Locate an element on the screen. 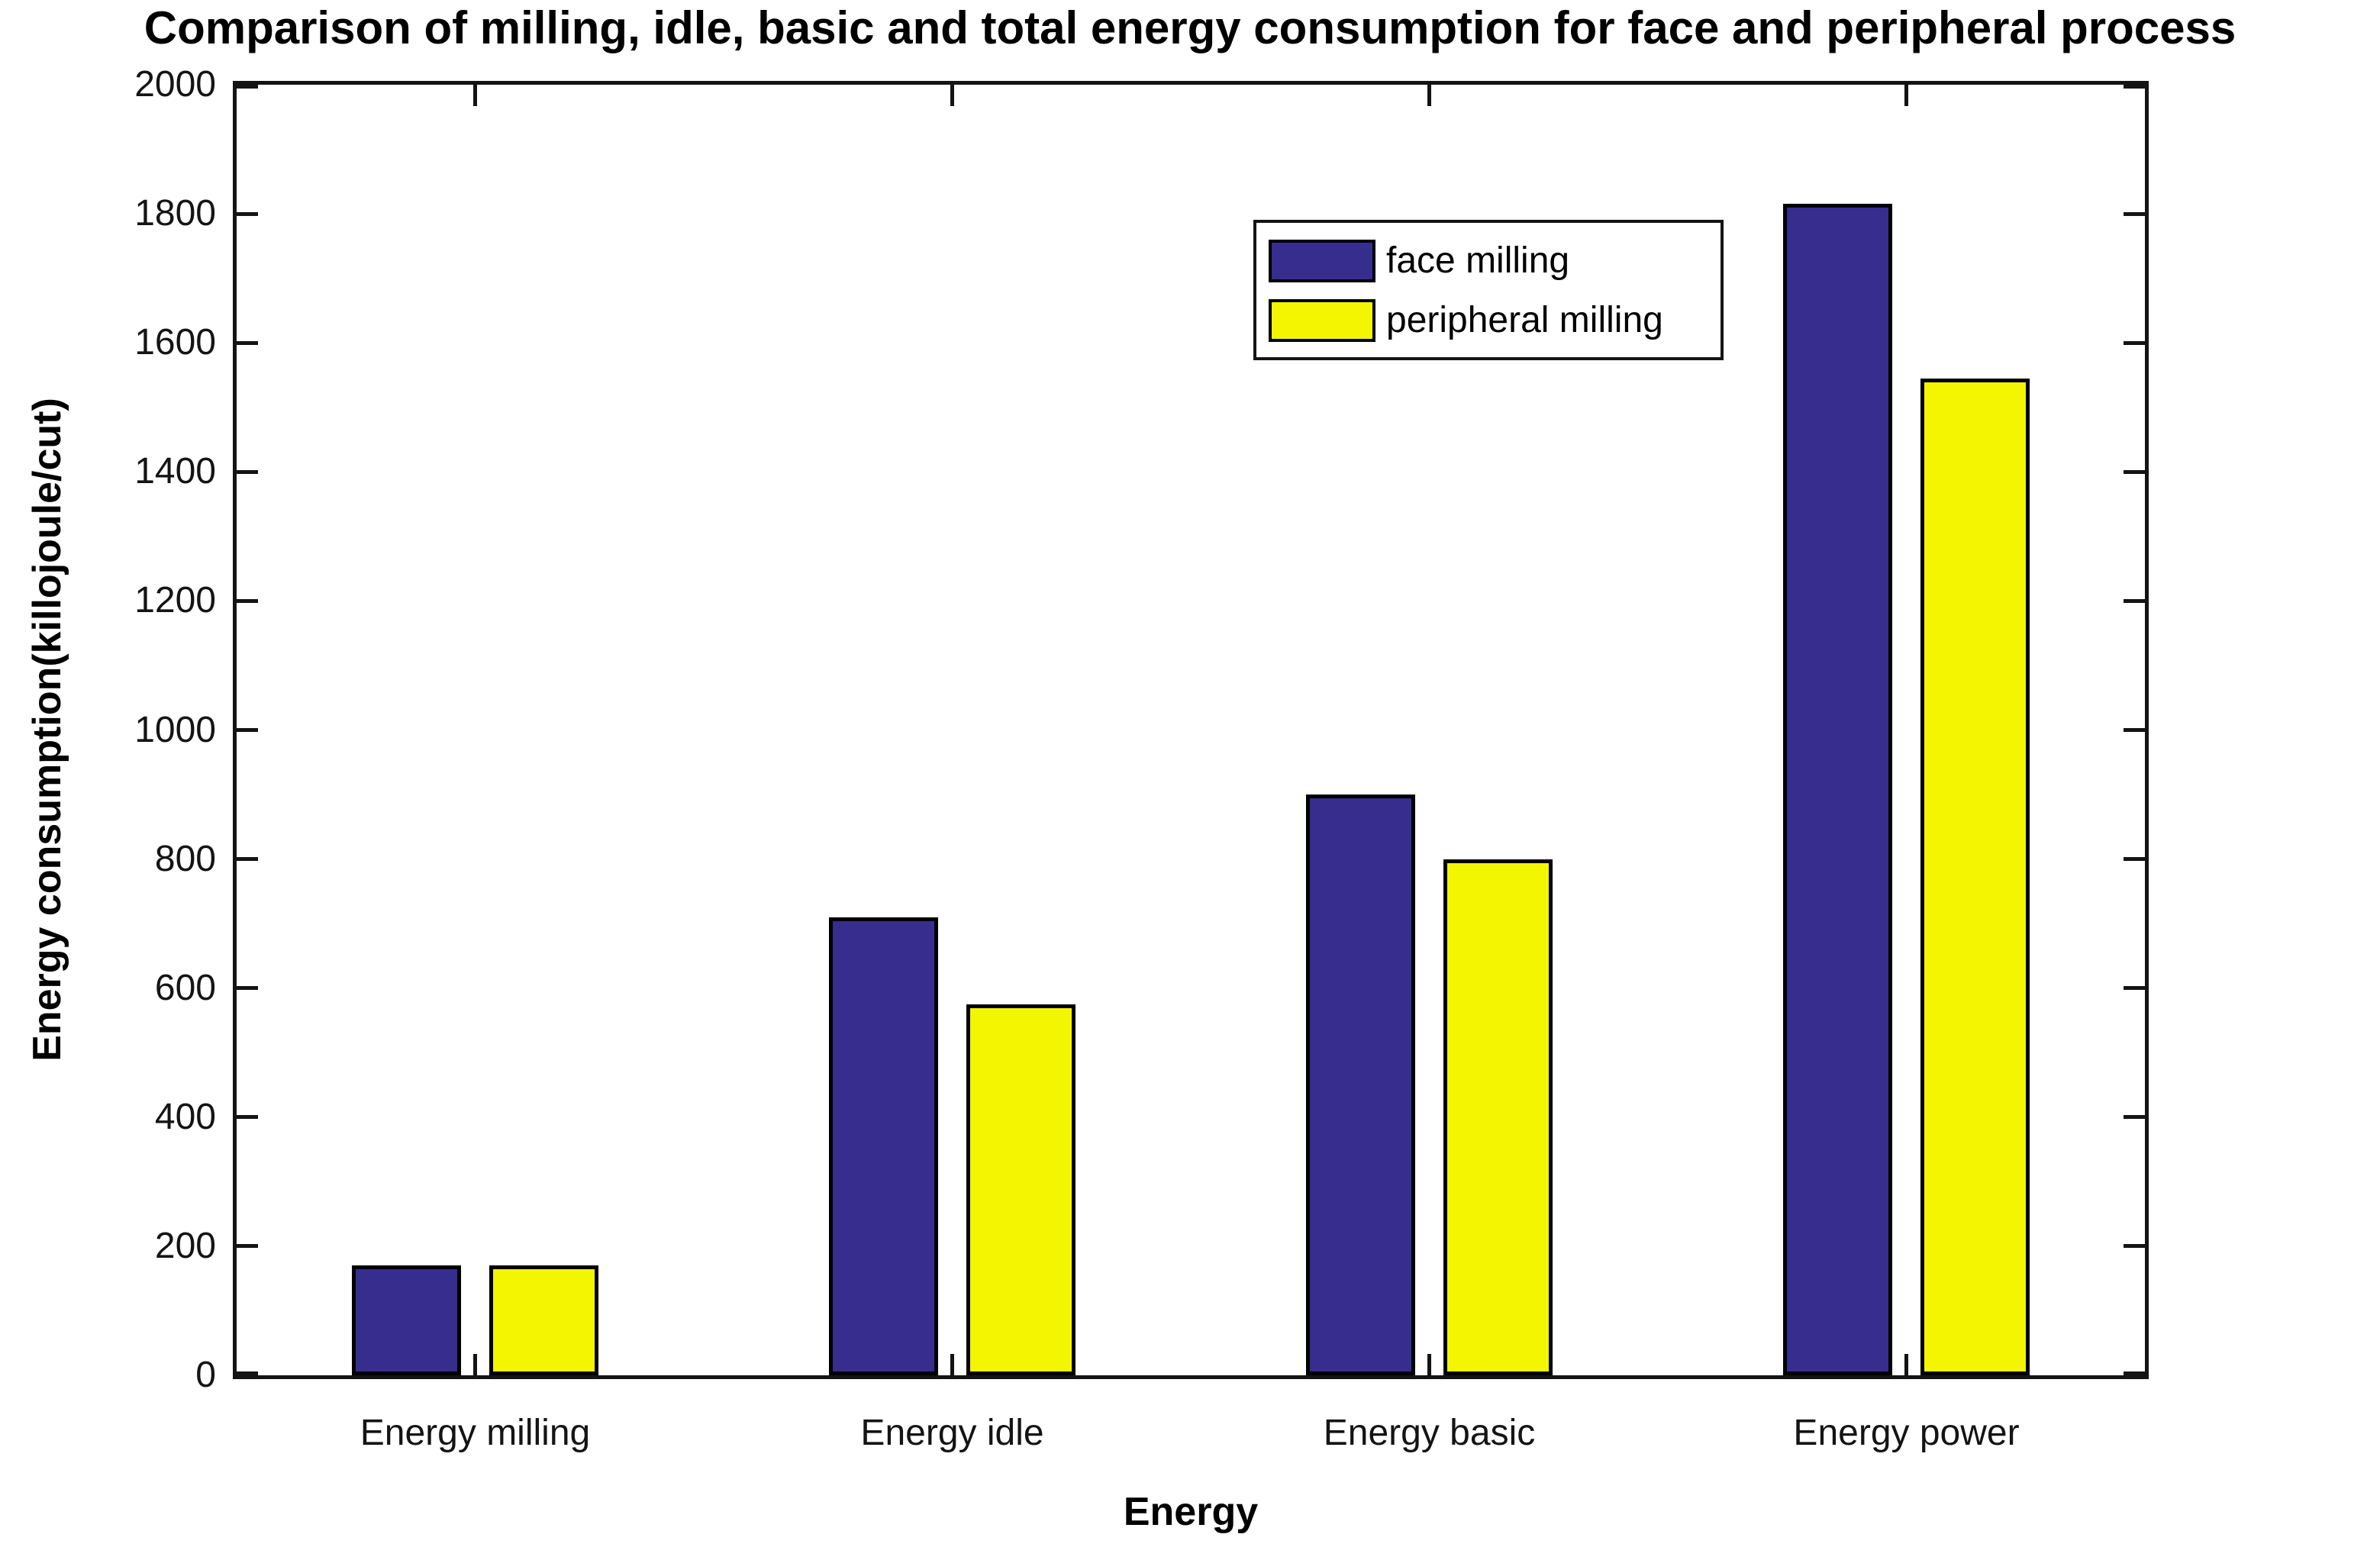  bar-face-milling-energy-idle is located at coordinates (883, 1146).